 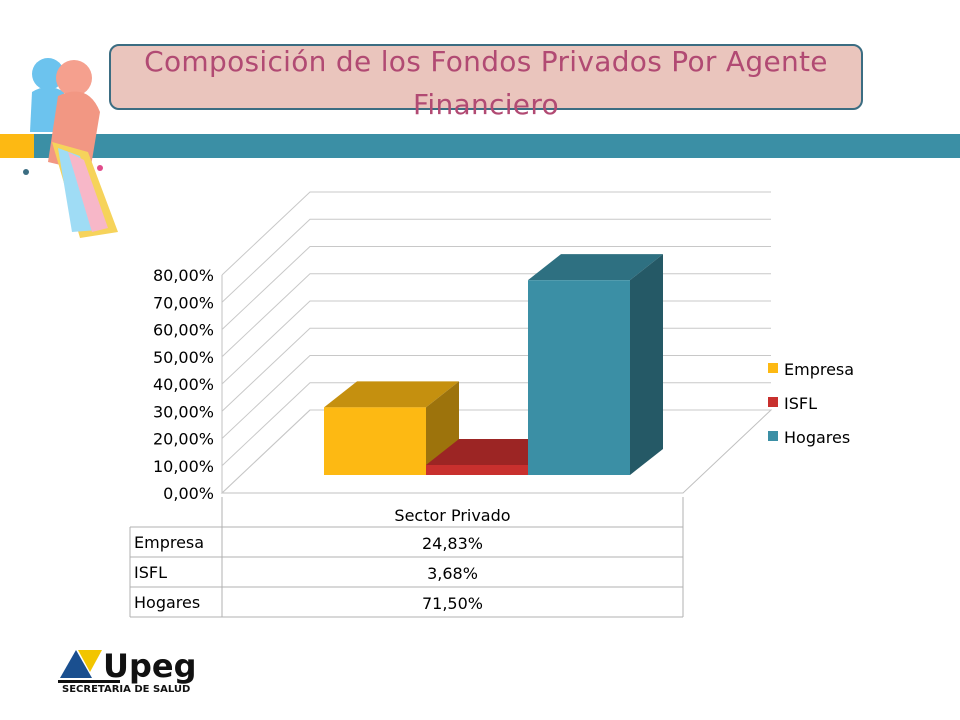 I want to click on bar-isfl, so click(x=477, y=469).